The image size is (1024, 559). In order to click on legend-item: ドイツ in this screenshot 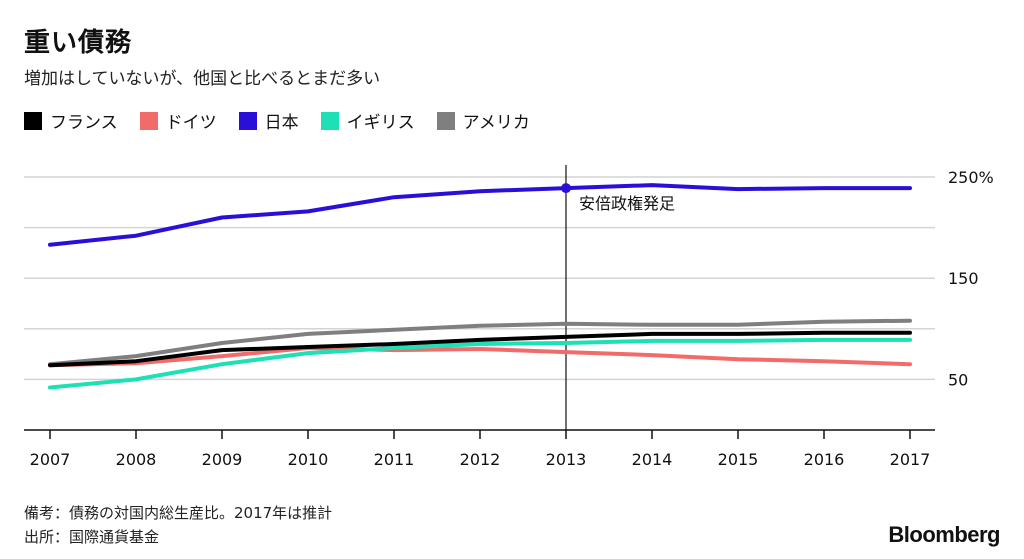, I will do `click(178, 120)`.